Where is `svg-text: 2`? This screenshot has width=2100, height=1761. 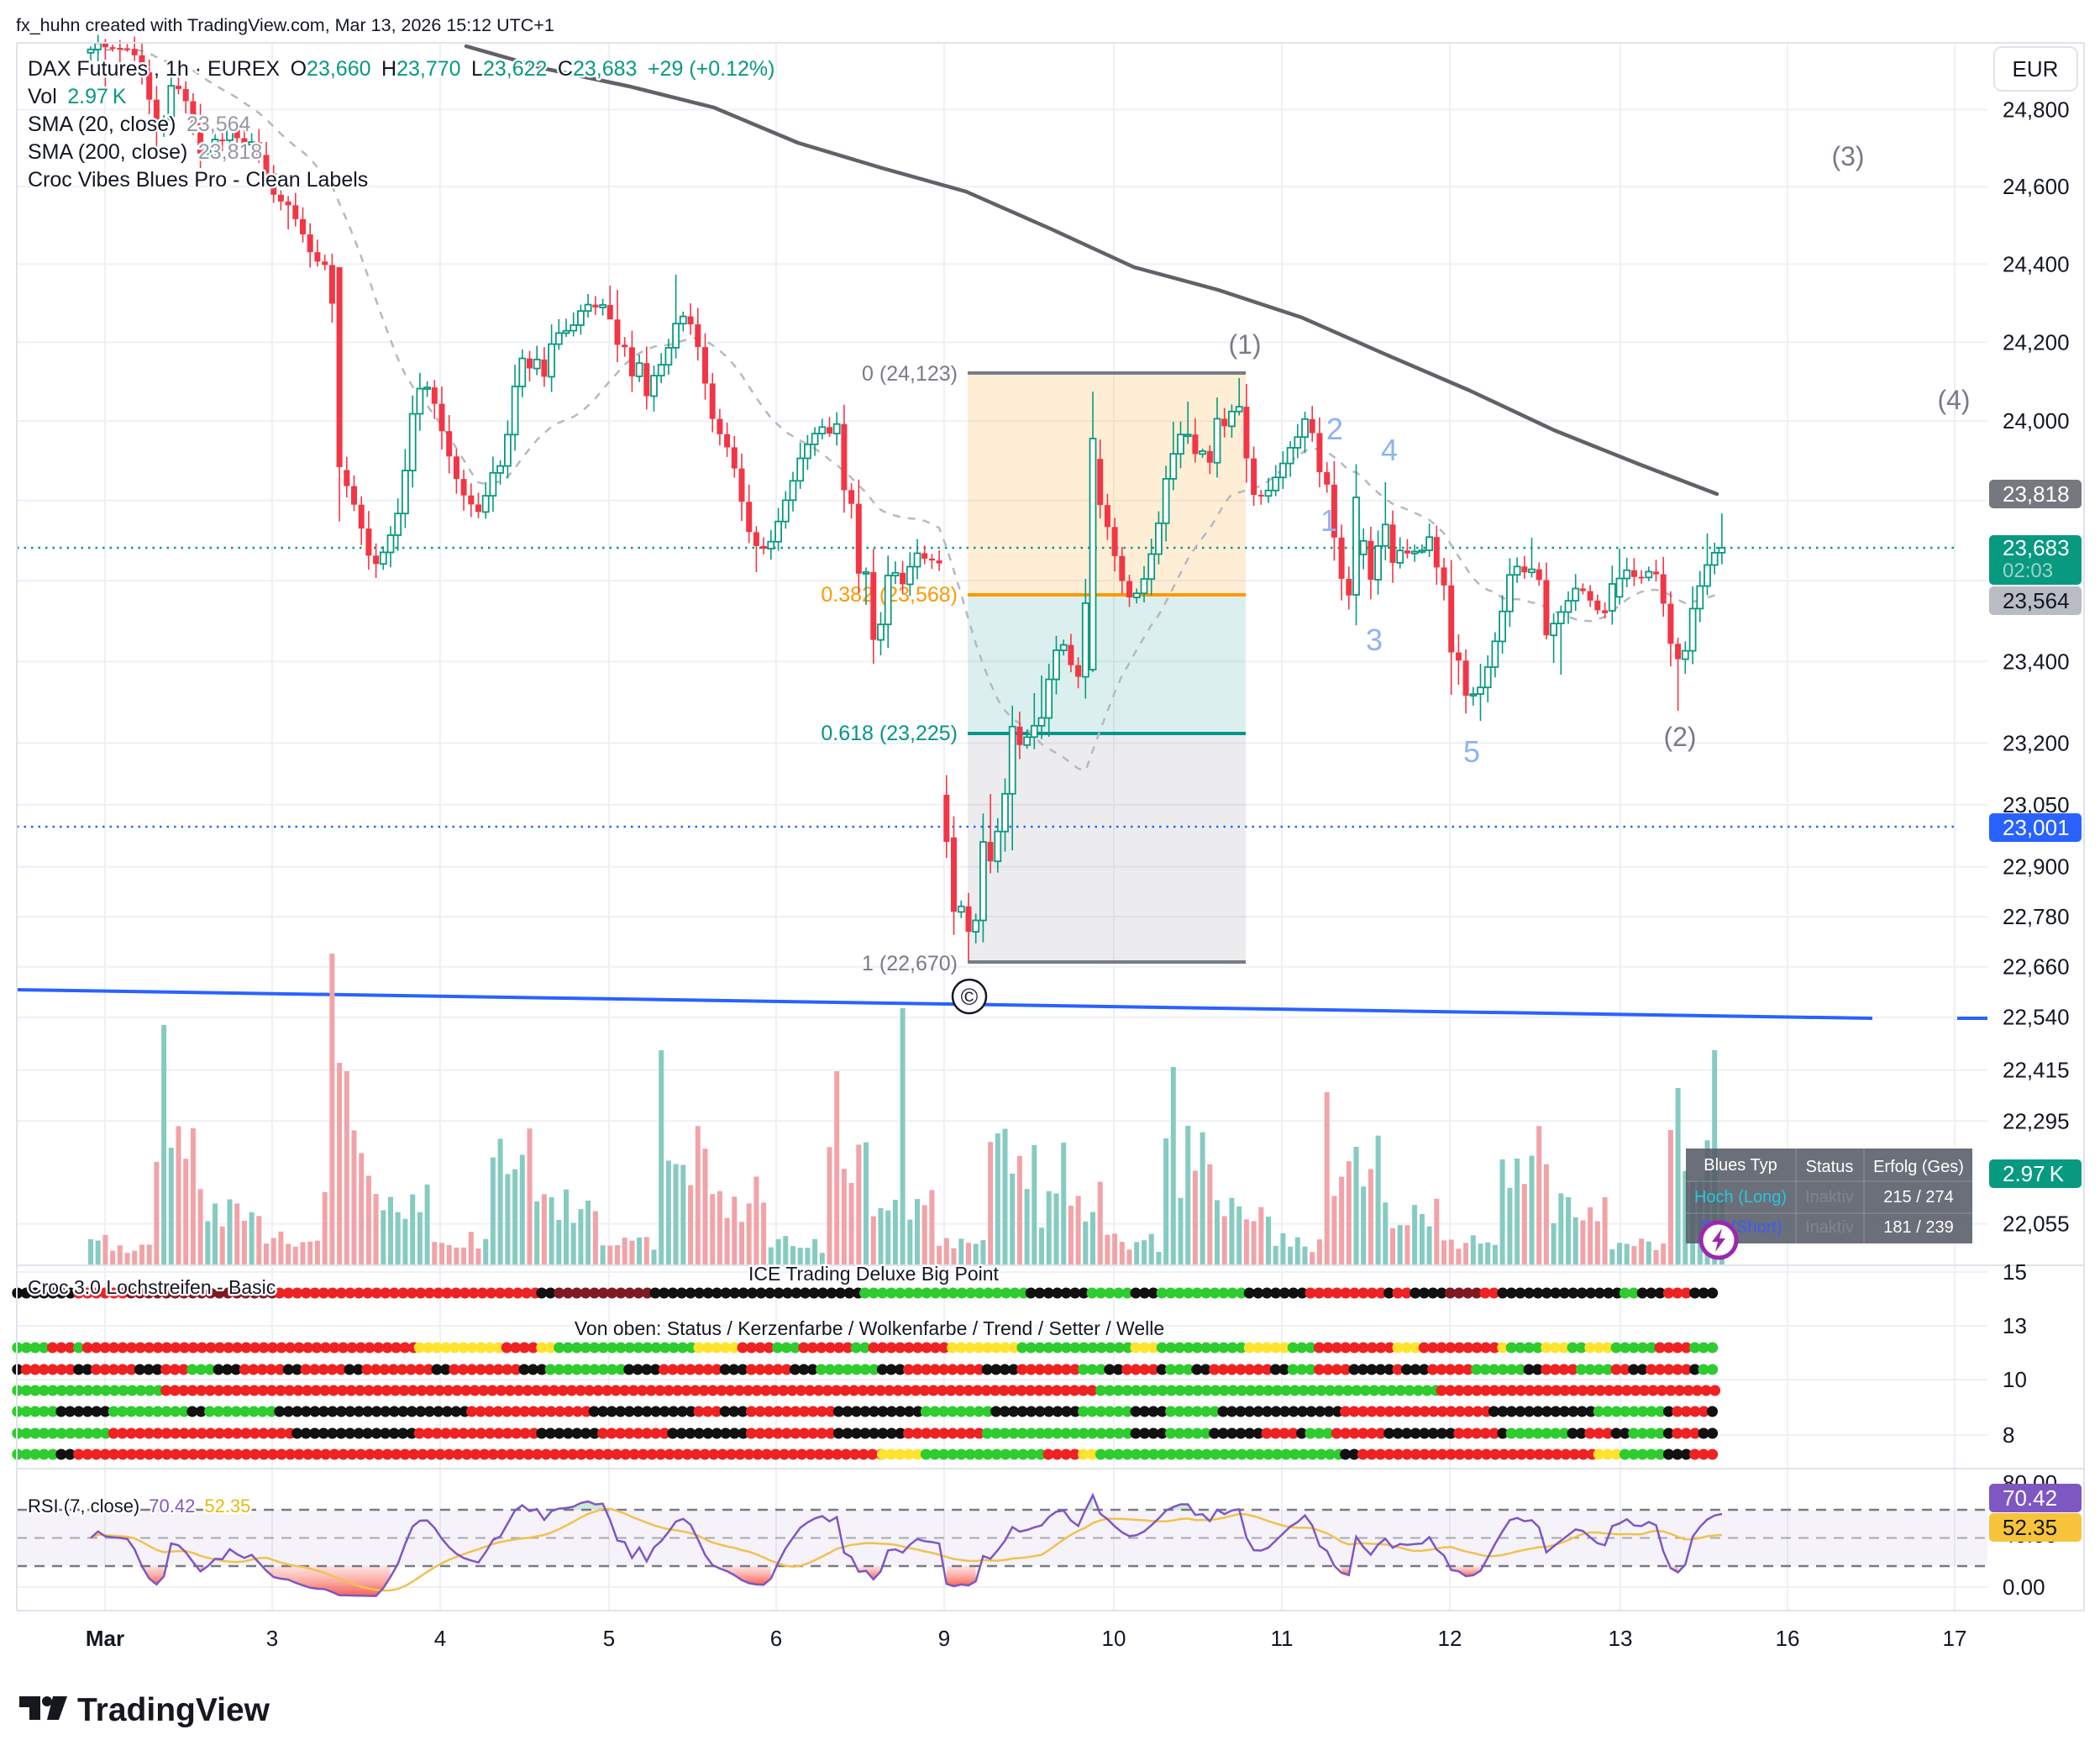 svg-text: 2 is located at coordinates (1334, 429).